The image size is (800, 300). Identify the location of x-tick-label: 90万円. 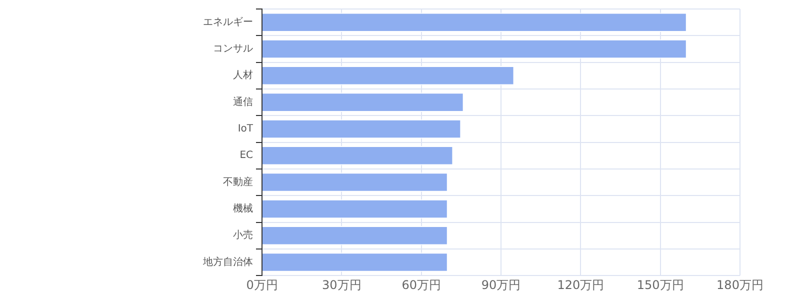
(501, 285).